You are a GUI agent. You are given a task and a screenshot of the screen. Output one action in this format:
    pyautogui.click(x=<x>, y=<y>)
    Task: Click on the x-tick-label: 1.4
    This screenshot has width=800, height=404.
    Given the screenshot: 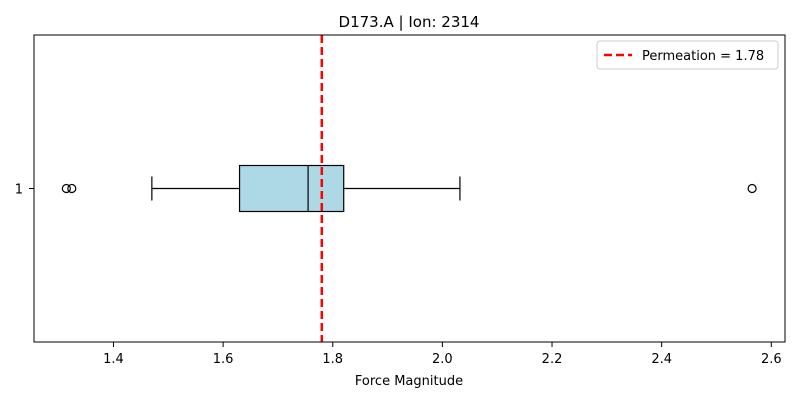 What is the action you would take?
    pyautogui.click(x=113, y=359)
    